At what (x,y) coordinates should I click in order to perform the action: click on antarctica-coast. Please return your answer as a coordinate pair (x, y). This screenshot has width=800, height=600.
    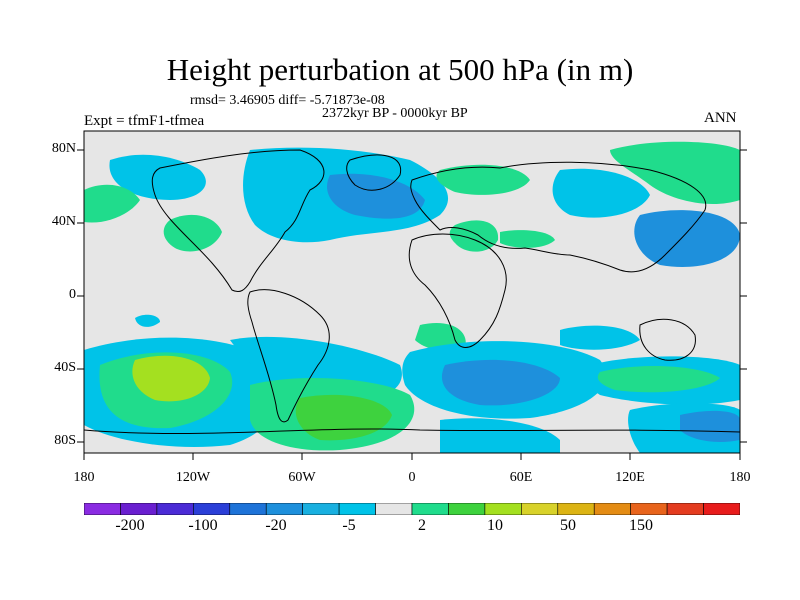
    Looking at the image, I should click on (412, 431).